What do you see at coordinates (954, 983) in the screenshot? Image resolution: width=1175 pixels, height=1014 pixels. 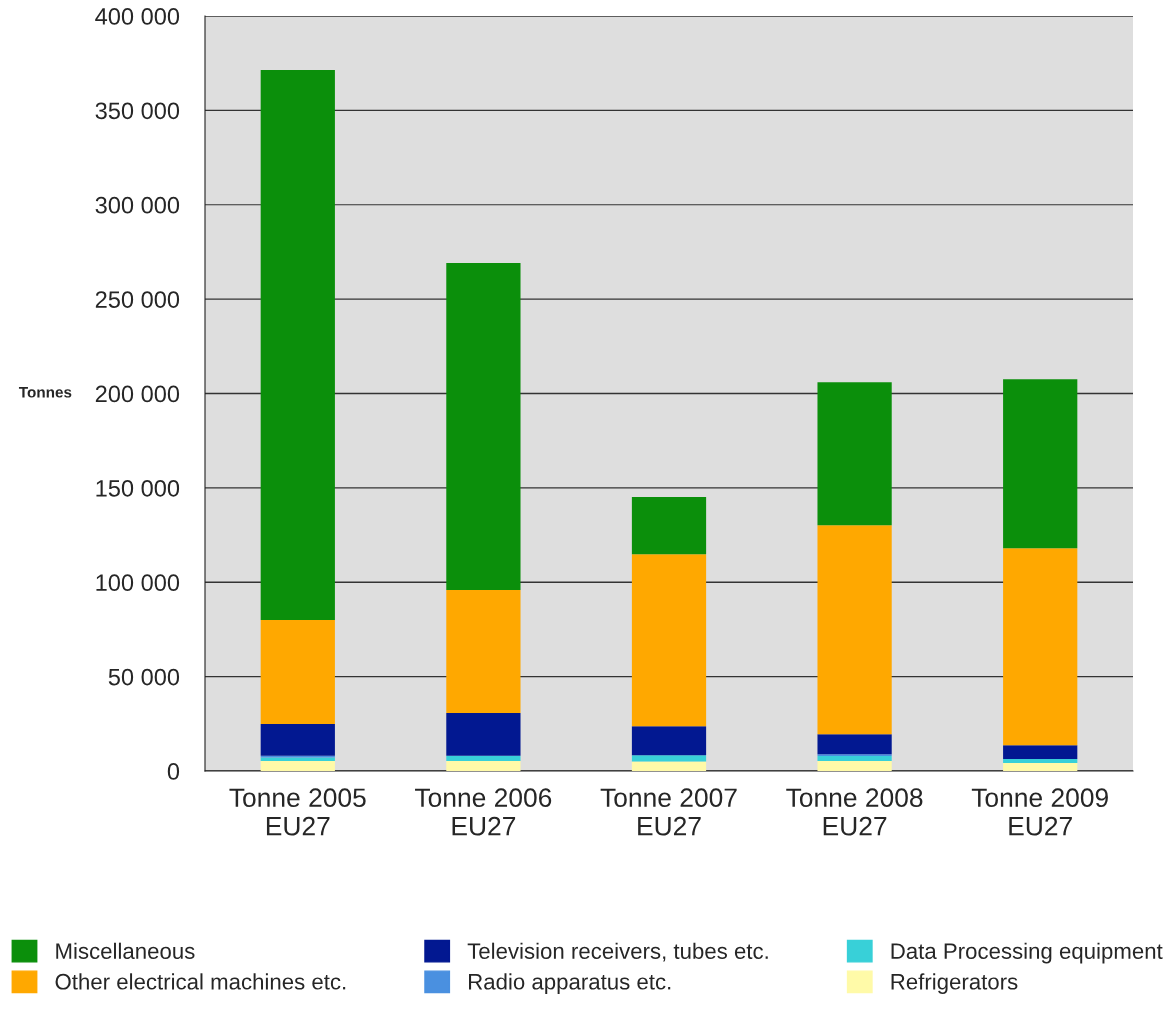 I see `legend-label: Refrigerators` at bounding box center [954, 983].